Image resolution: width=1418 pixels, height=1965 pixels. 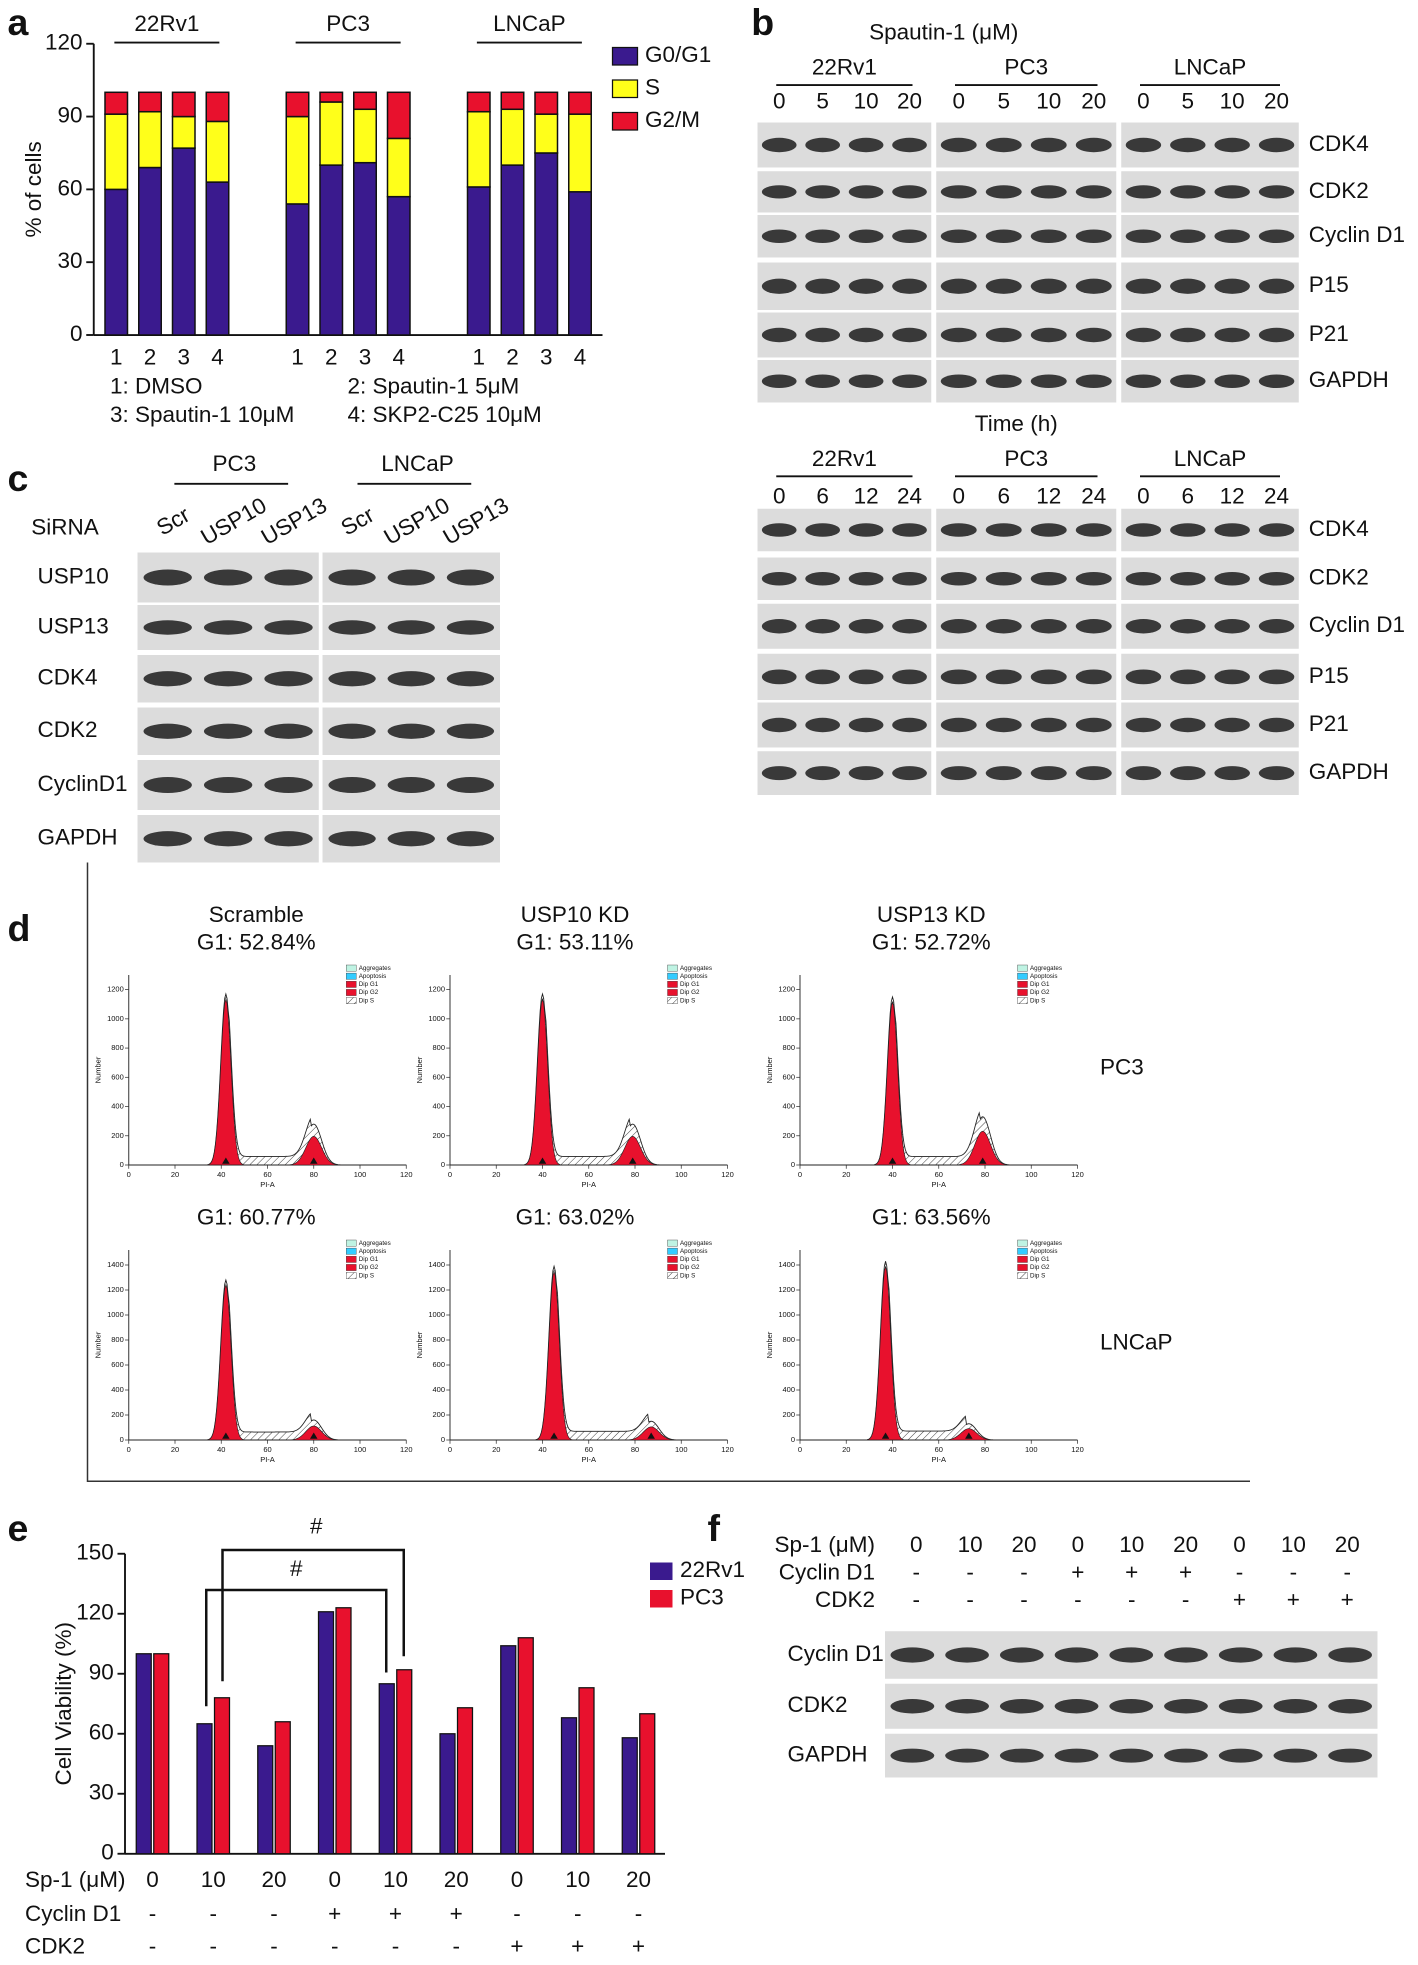 What do you see at coordinates (18, 1528) in the screenshot?
I see `panel-letter: e` at bounding box center [18, 1528].